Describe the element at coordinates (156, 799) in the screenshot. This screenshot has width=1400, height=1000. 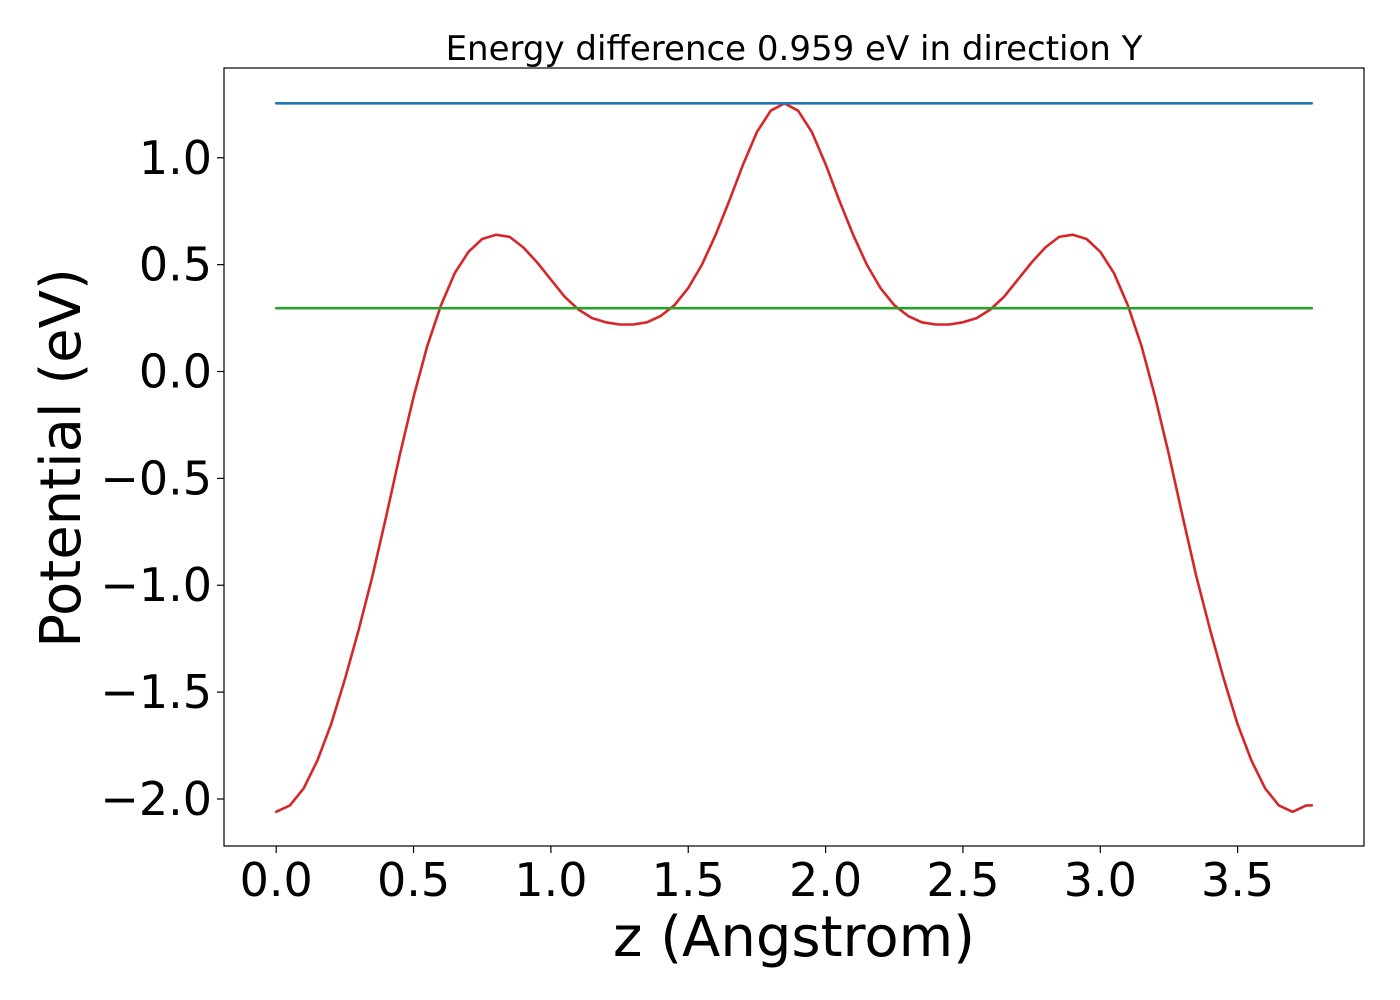
I see `y-tick-label: −2.0` at that location.